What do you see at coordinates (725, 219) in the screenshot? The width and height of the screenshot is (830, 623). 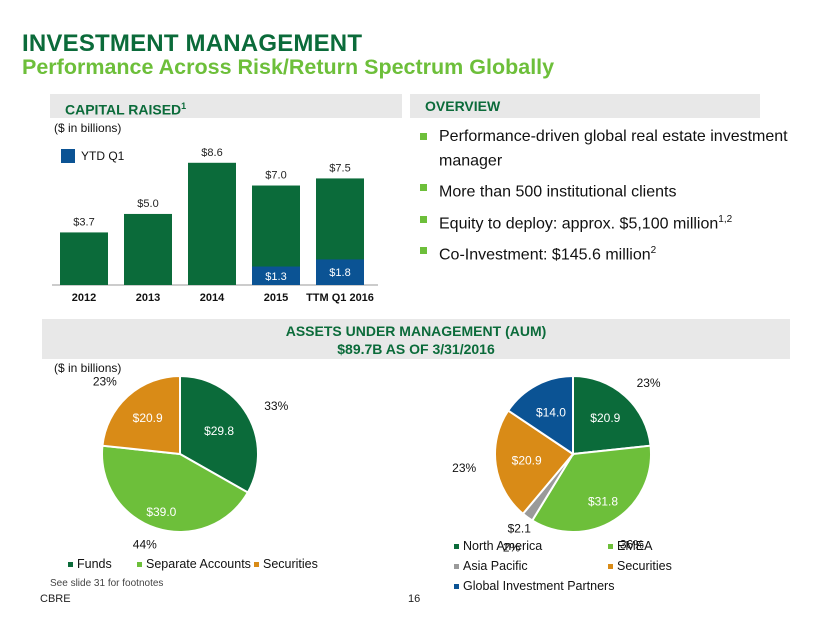 I see `bullet-footnote-ref: 1,2` at bounding box center [725, 219].